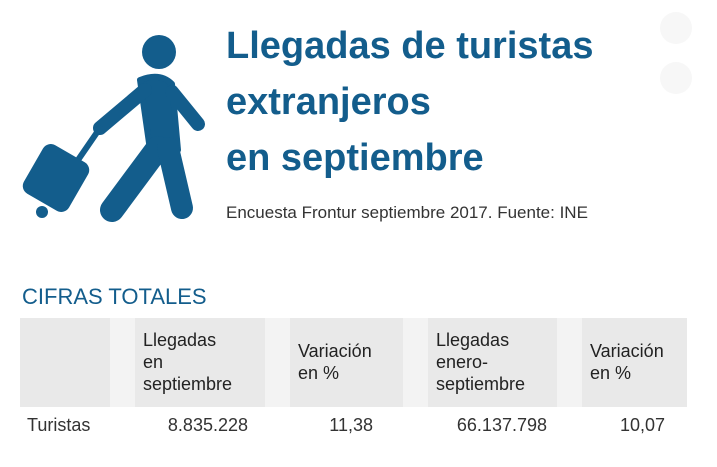 This screenshot has height=467, width=717. Describe the element at coordinates (207, 425) in the screenshot. I see `cell-value: 8.835.228` at that location.